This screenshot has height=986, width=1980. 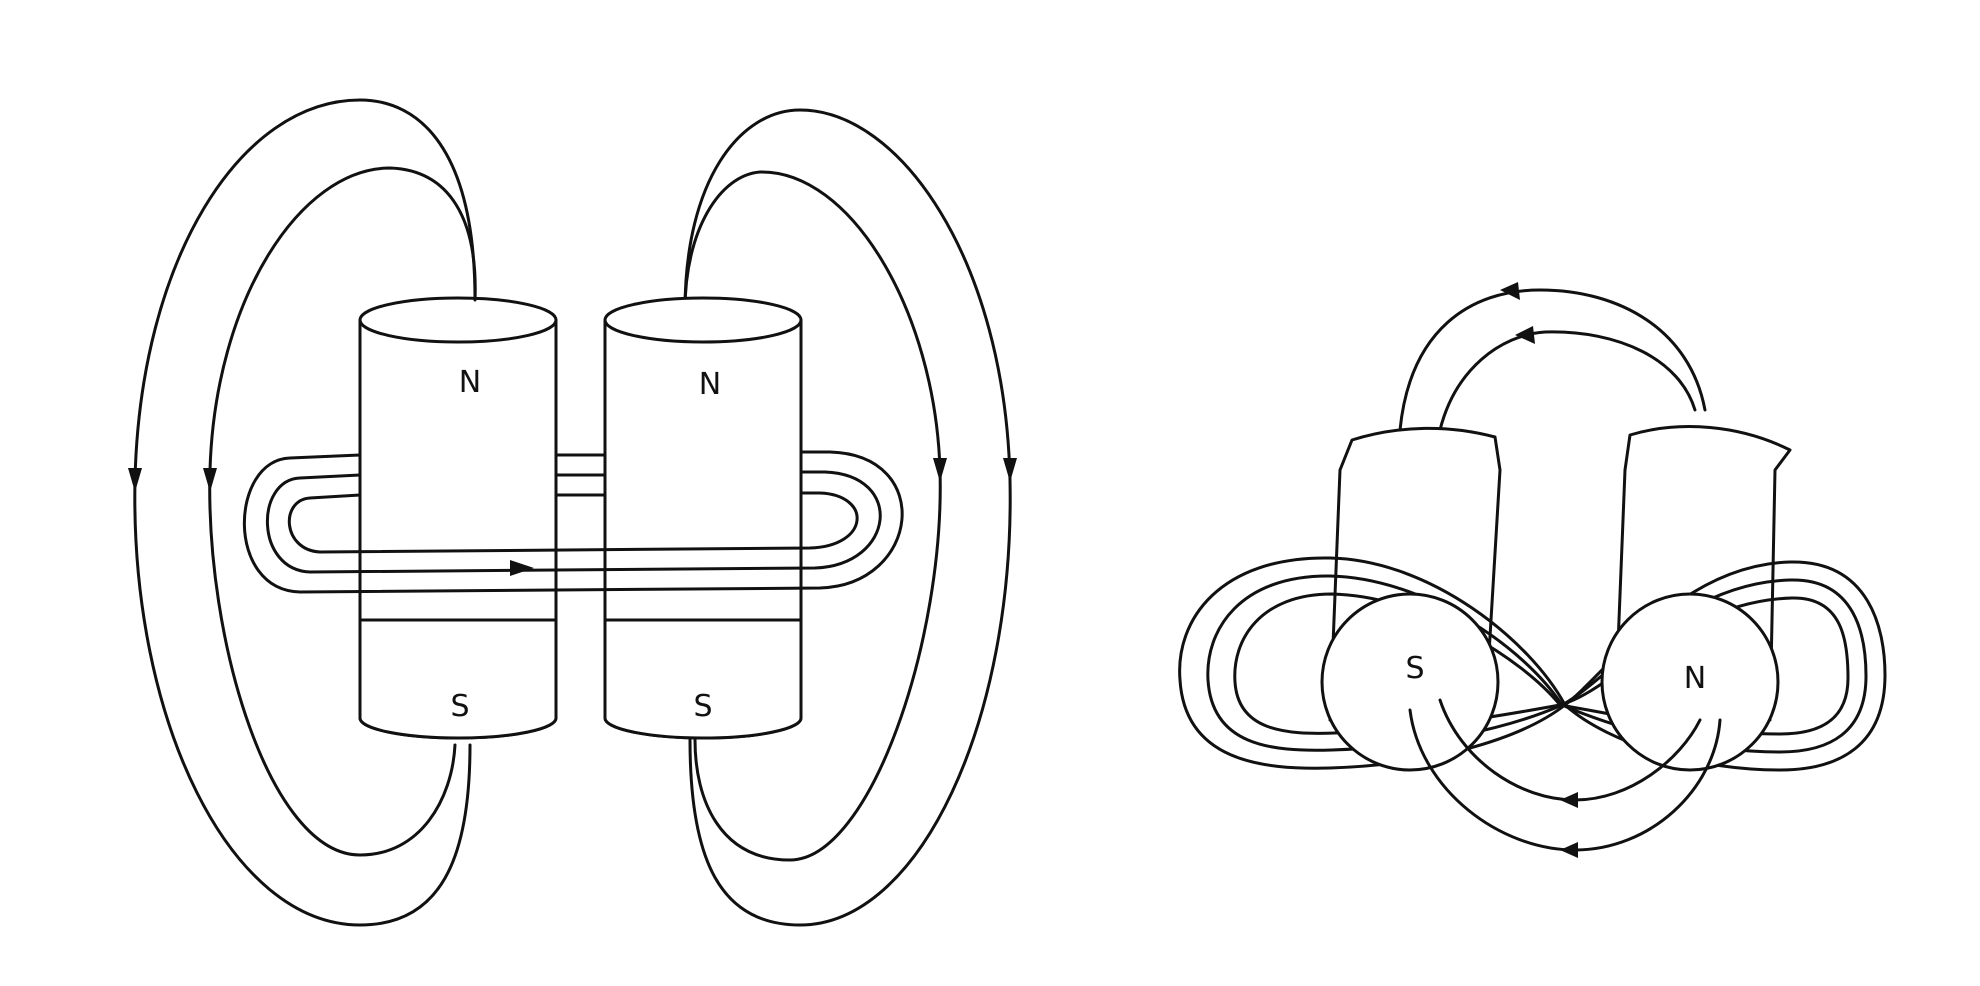 I want to click on right-fig-top-outer-line, so click(x=1552, y=360).